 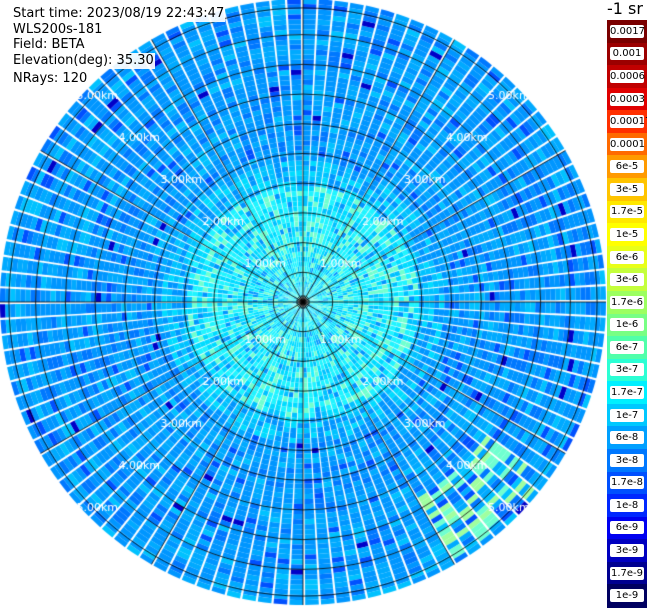 What do you see at coordinates (627, 551) in the screenshot?
I see `colorbar-tick-label: 3e-9` at bounding box center [627, 551].